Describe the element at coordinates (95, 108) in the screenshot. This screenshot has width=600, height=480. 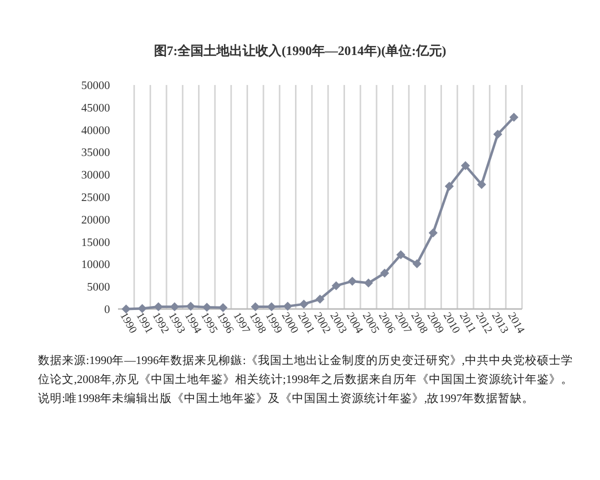
I see `y-tick-label: 45000` at that location.